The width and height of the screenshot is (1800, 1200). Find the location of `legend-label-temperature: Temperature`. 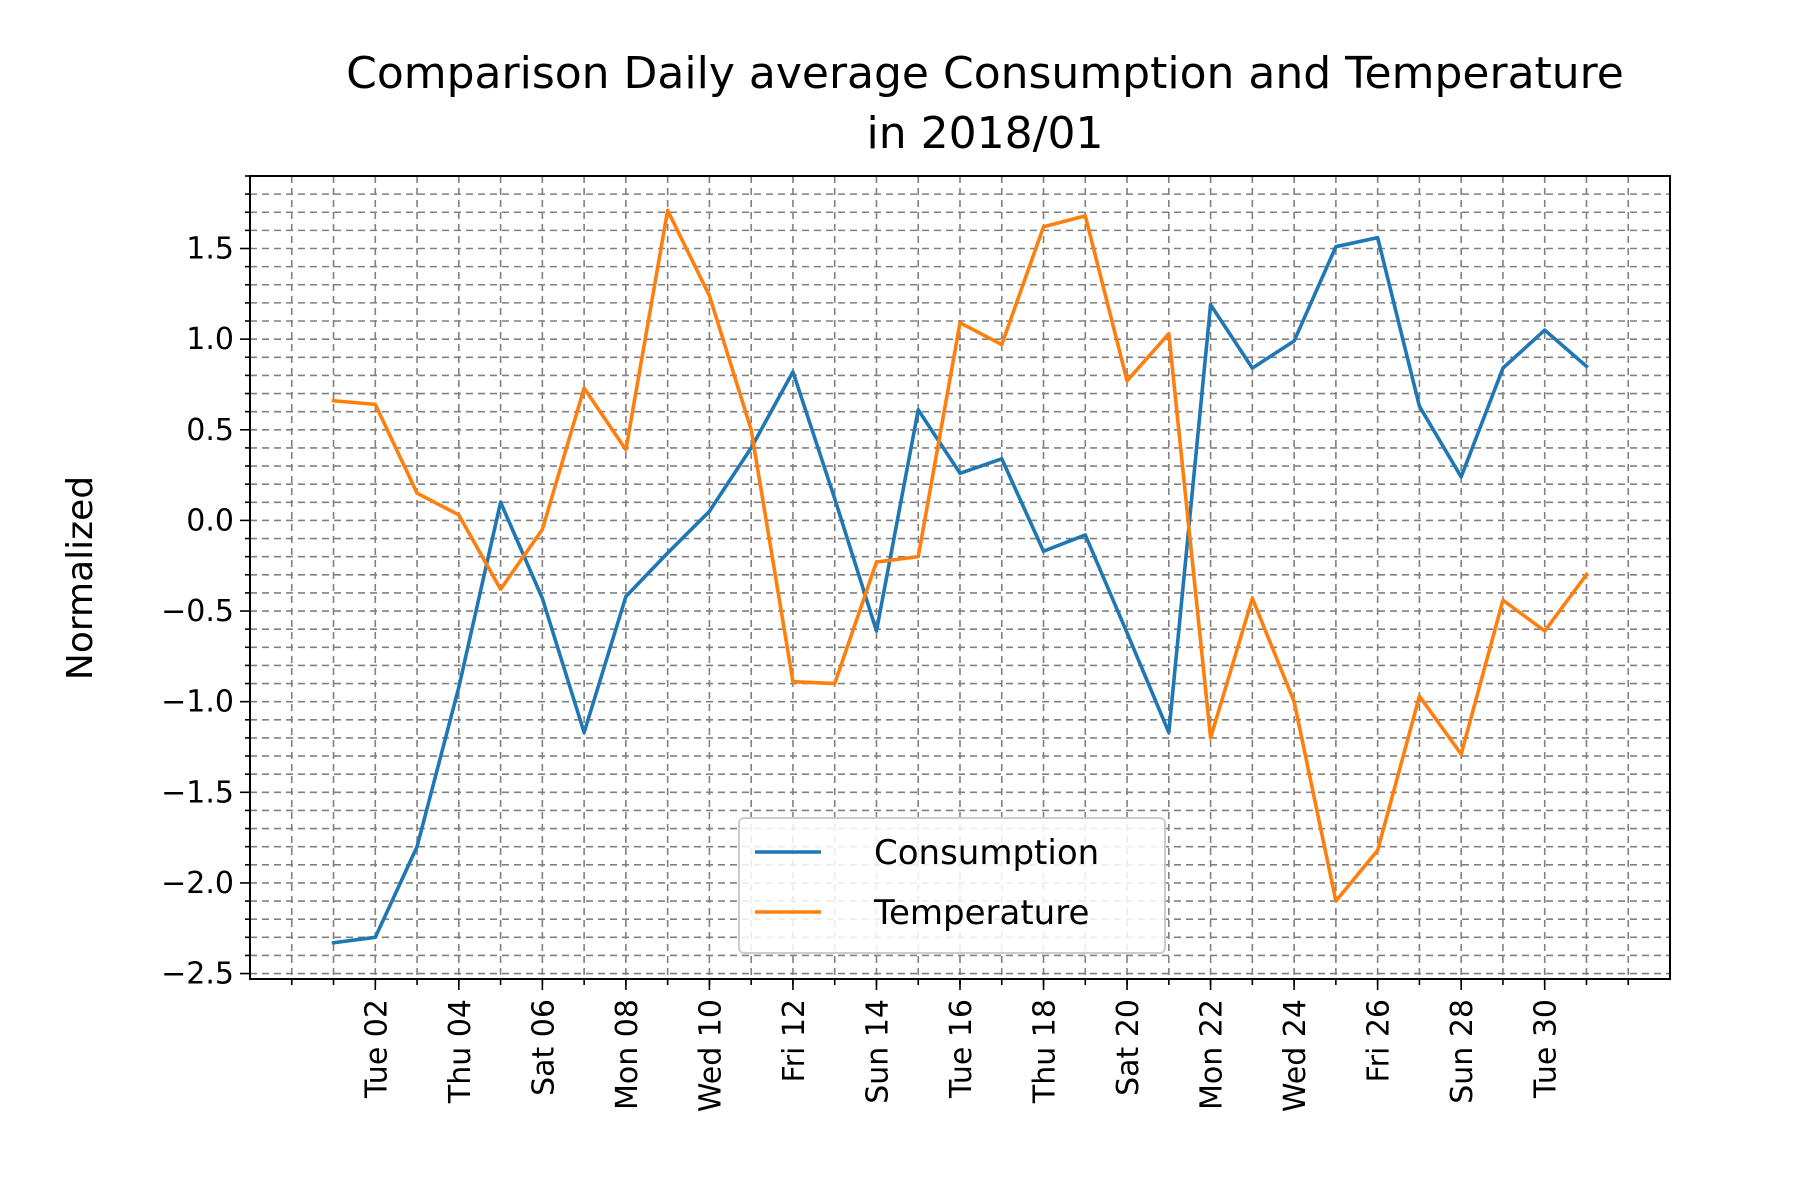

legend-label-temperature: Temperature is located at coordinates (981, 913).